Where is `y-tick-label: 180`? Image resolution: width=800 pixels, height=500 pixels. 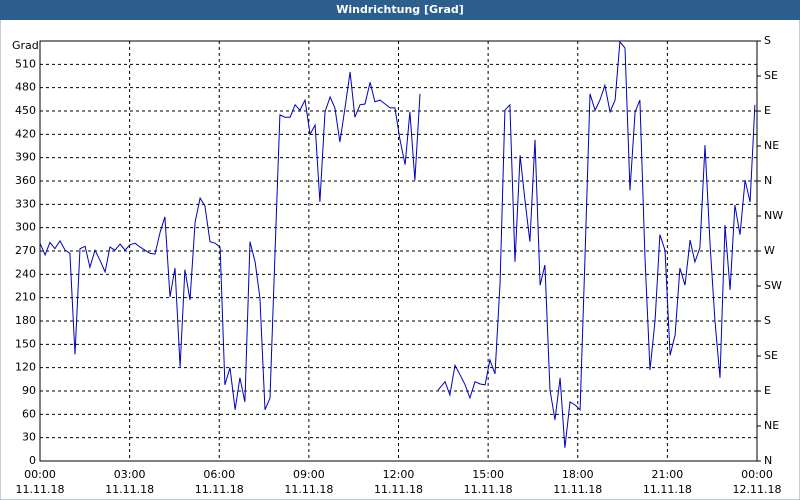 y-tick-label: 180 is located at coordinates (25, 320).